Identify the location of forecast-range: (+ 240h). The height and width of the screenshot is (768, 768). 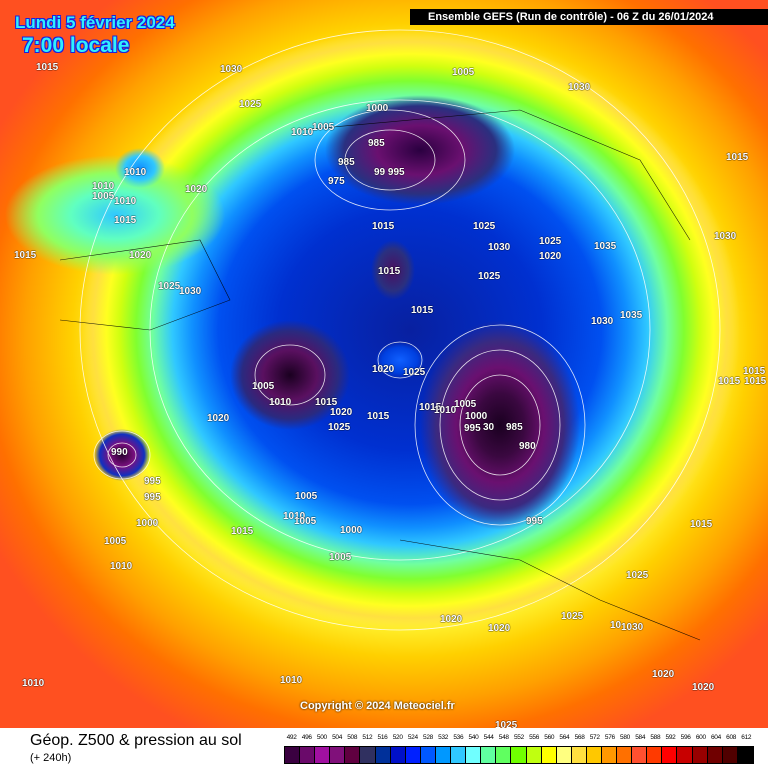
(51, 758).